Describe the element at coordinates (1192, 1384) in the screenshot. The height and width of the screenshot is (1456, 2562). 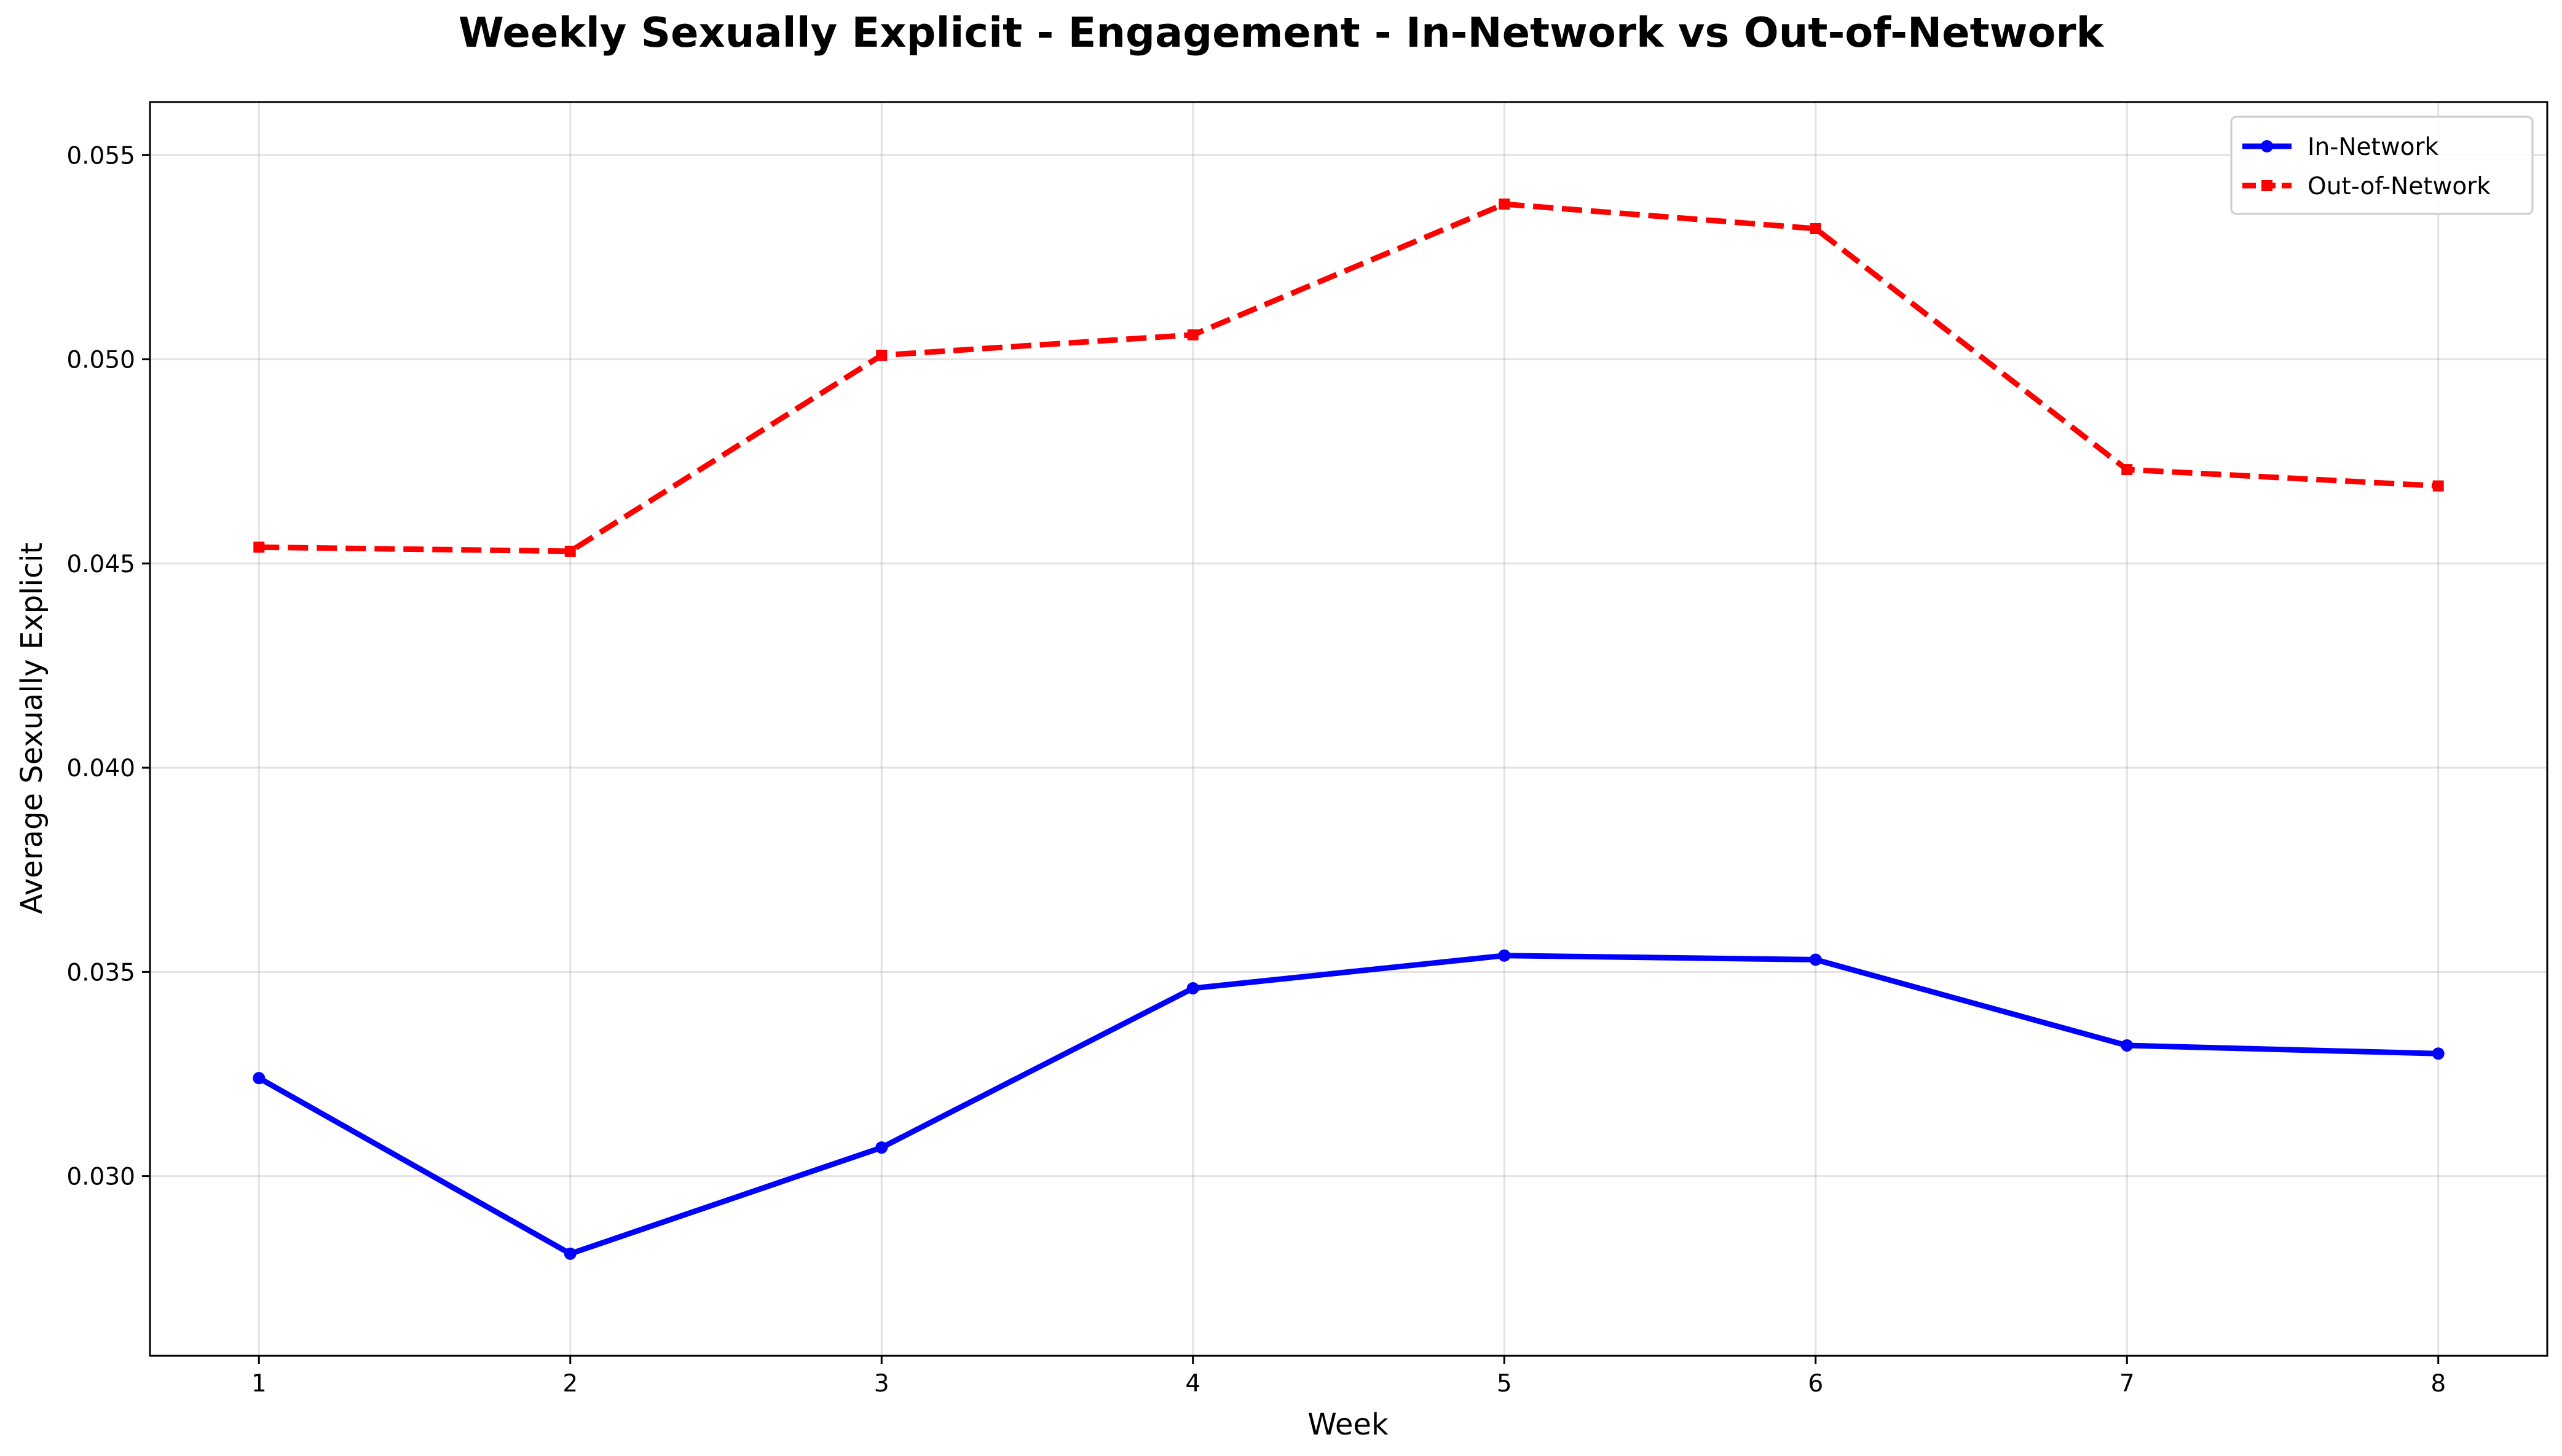
I see `x-tick-label: 4` at that location.